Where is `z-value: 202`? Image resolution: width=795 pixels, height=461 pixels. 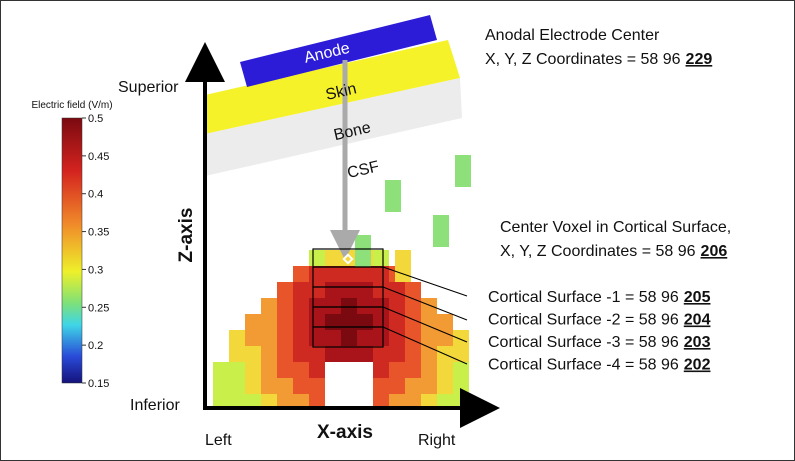 z-value: 202 is located at coordinates (697, 365).